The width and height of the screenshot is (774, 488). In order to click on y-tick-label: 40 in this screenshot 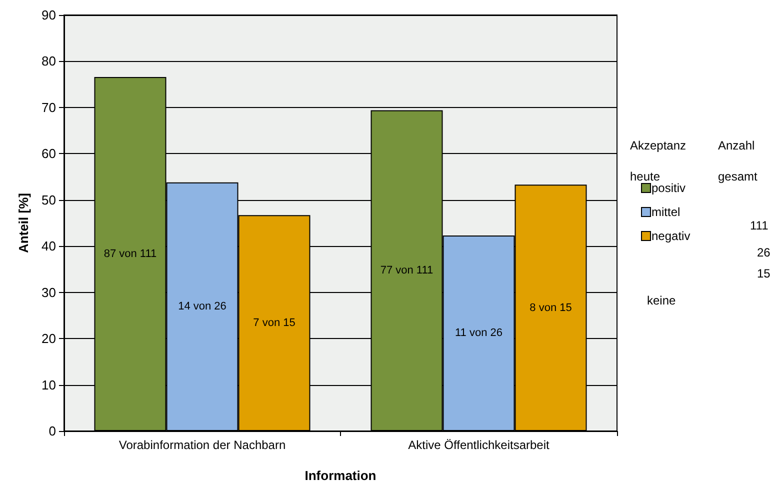, I will do `click(49, 246)`.